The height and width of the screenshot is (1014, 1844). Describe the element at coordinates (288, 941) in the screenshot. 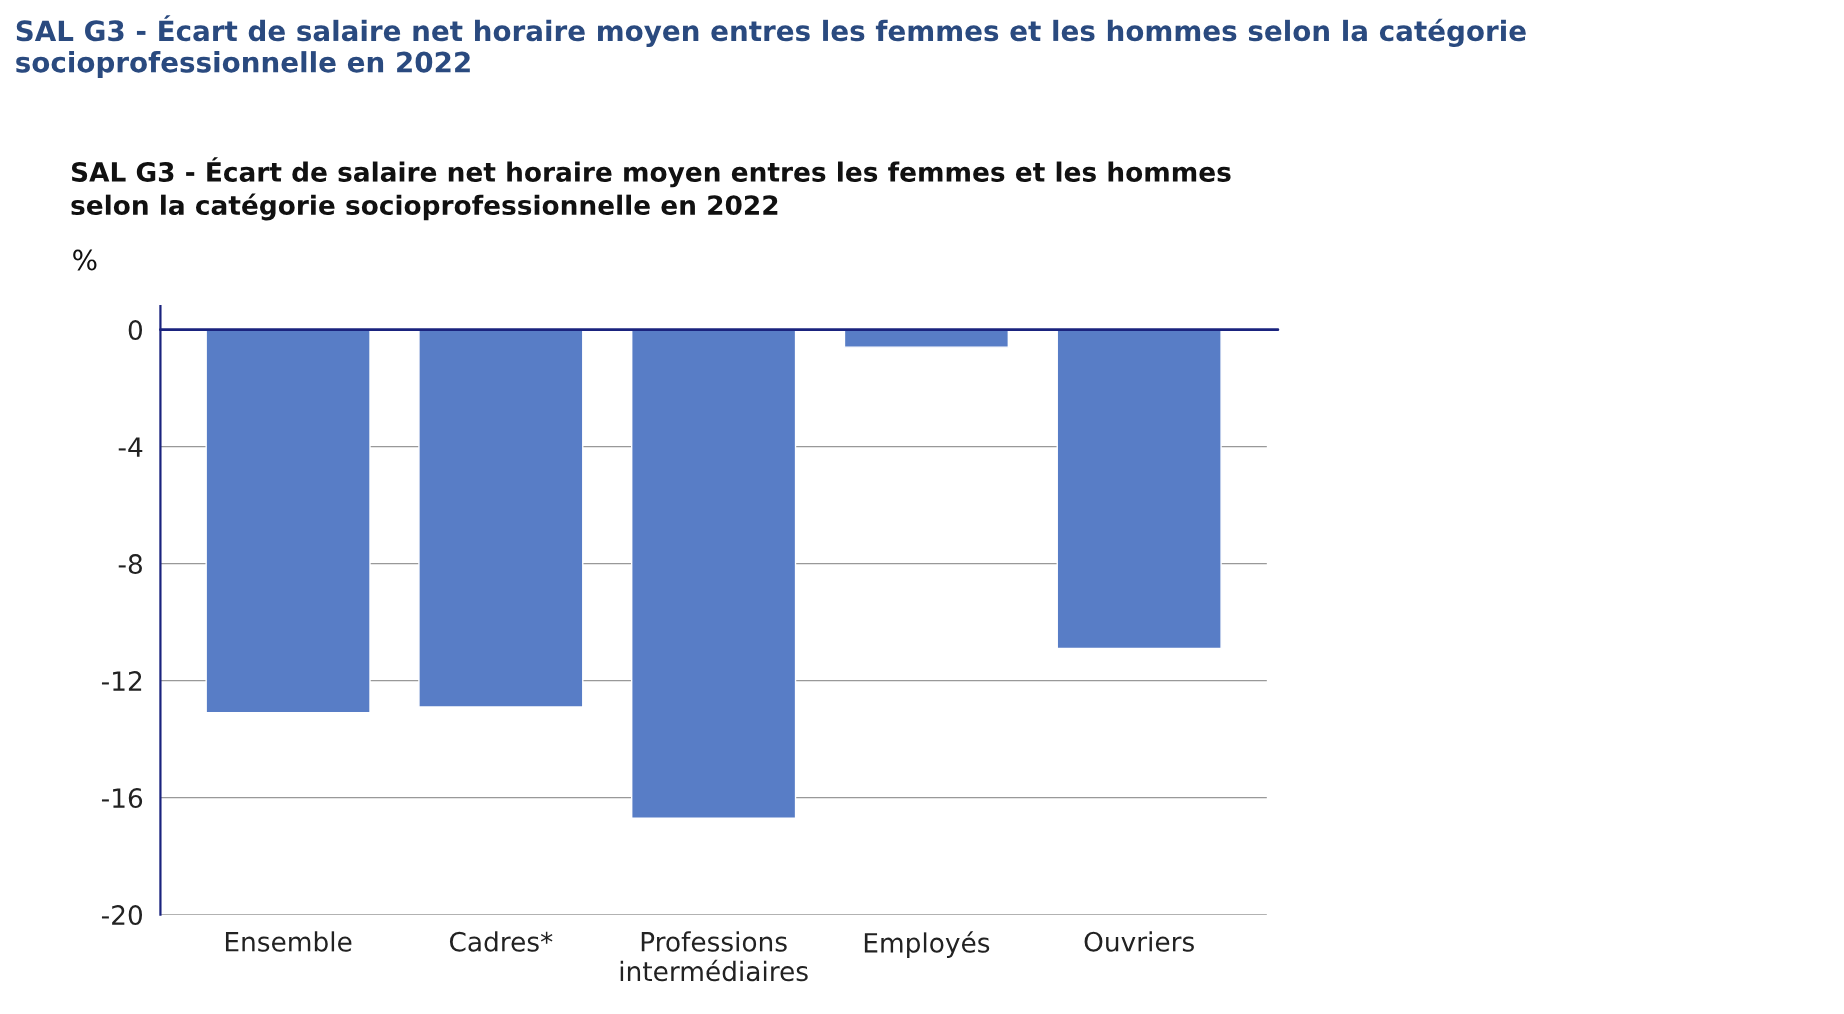

I see `x-tick-label: Ensemble` at that location.